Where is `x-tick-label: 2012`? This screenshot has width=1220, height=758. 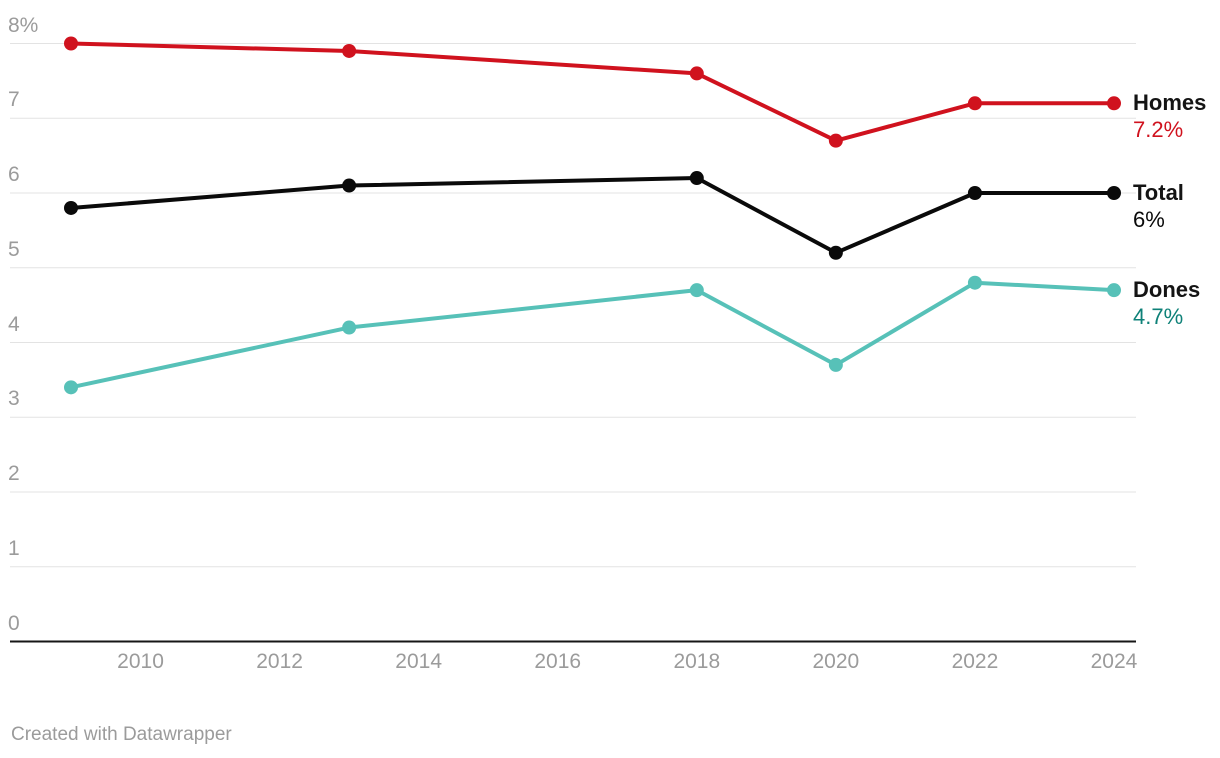
x-tick-label: 2012 is located at coordinates (279, 661).